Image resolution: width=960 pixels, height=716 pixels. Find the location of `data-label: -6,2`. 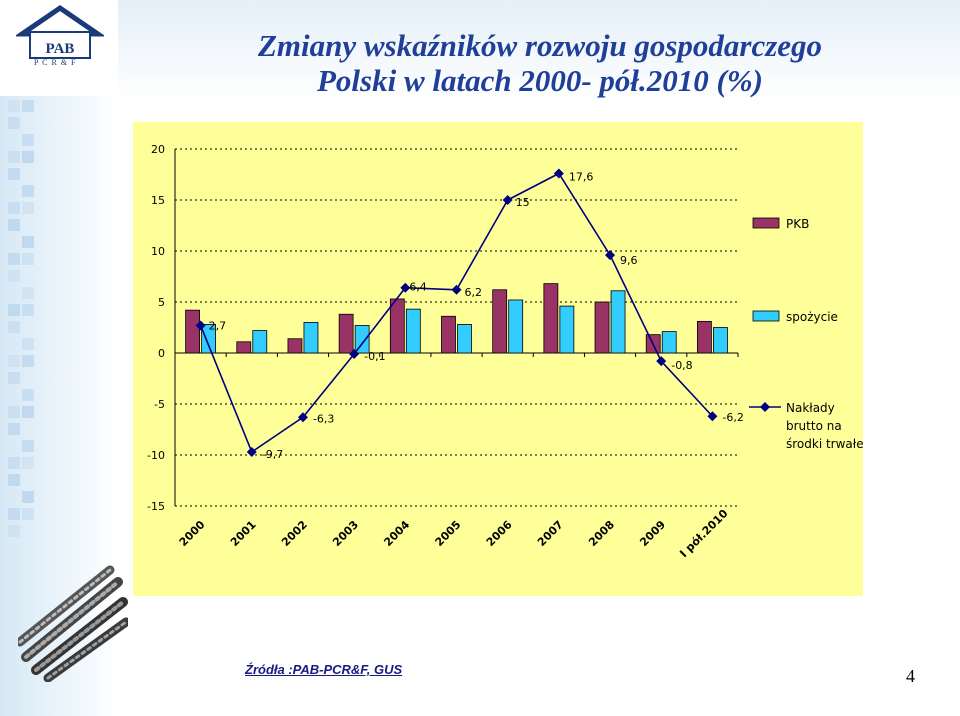

data-label: -6,2 is located at coordinates (732, 417).